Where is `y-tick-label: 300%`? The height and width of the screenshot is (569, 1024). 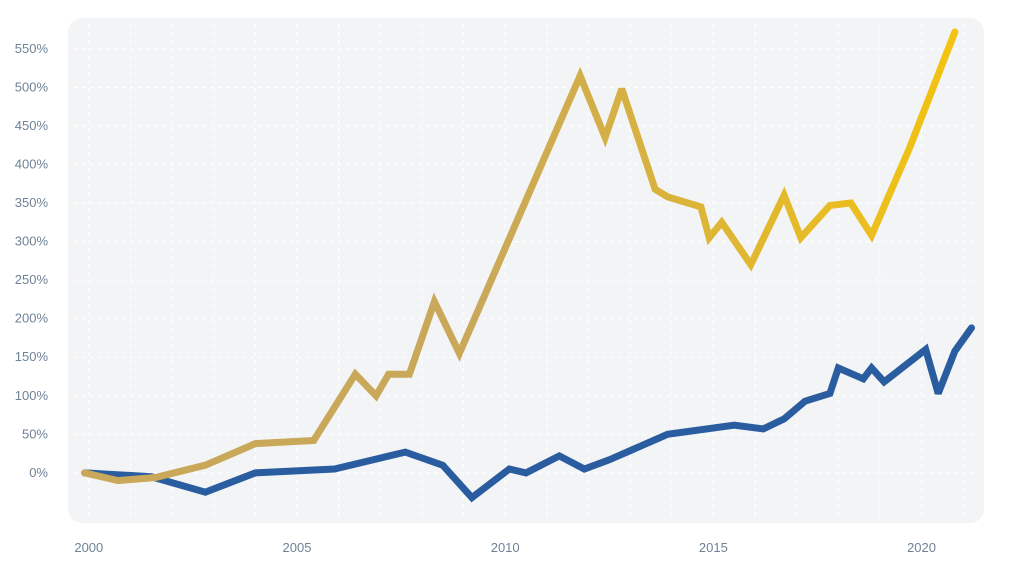 y-tick-label: 300% is located at coordinates (32, 241).